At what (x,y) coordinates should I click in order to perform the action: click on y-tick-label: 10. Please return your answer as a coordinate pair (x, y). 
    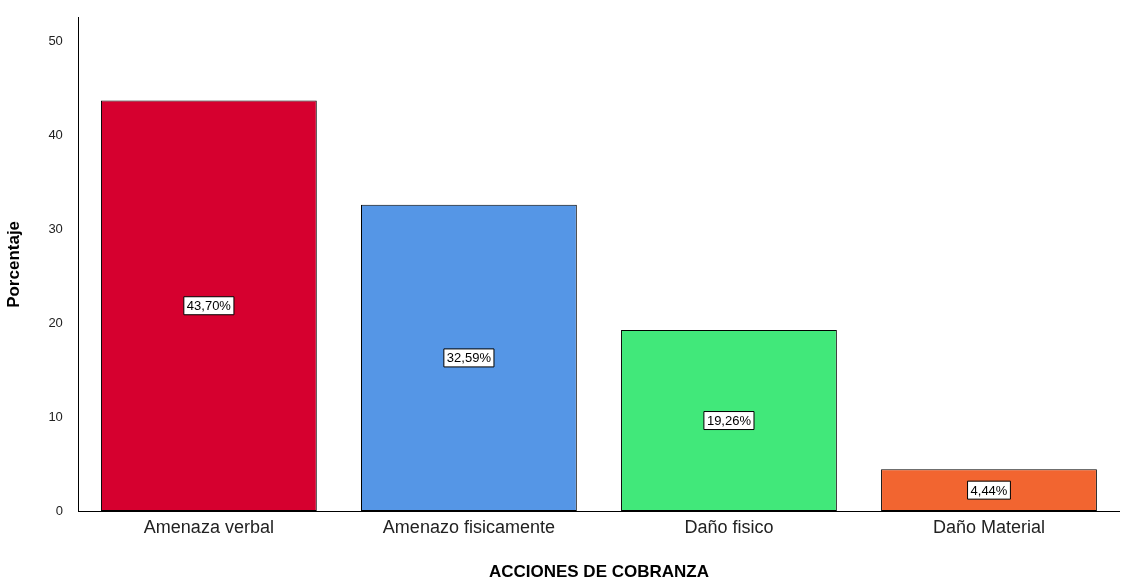
    Looking at the image, I should click on (55, 416).